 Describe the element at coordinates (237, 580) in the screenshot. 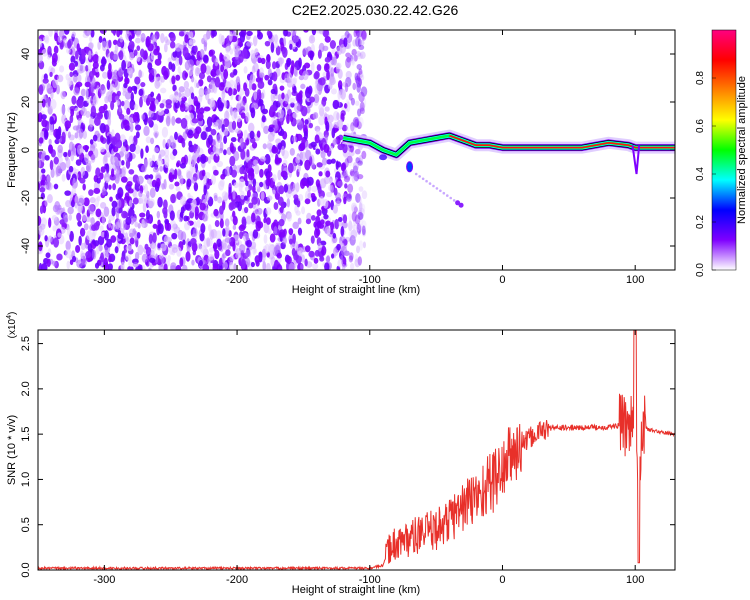

I see `x-tick-label: -200` at that location.